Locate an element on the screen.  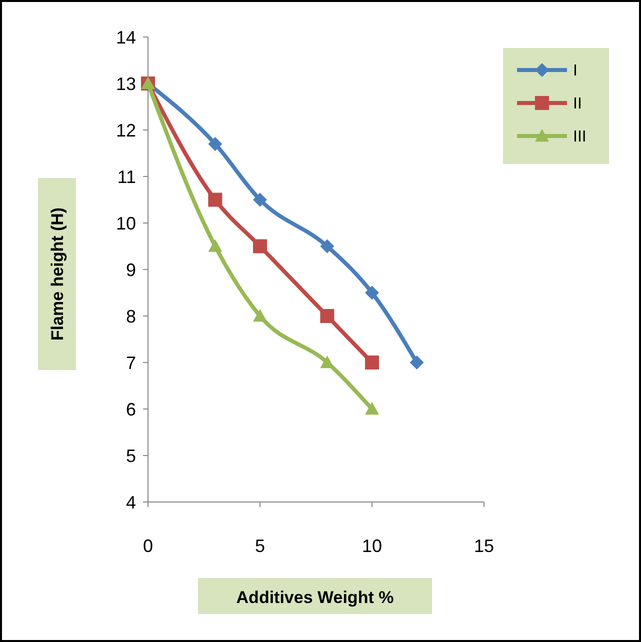
x-tick-label: 0 is located at coordinates (148, 546).